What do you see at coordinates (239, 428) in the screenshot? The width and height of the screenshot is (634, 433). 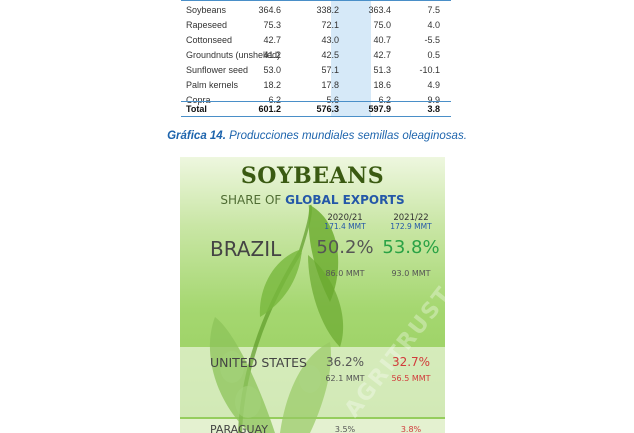 I see `country-paraguay: PARAGUAY` at bounding box center [239, 428].